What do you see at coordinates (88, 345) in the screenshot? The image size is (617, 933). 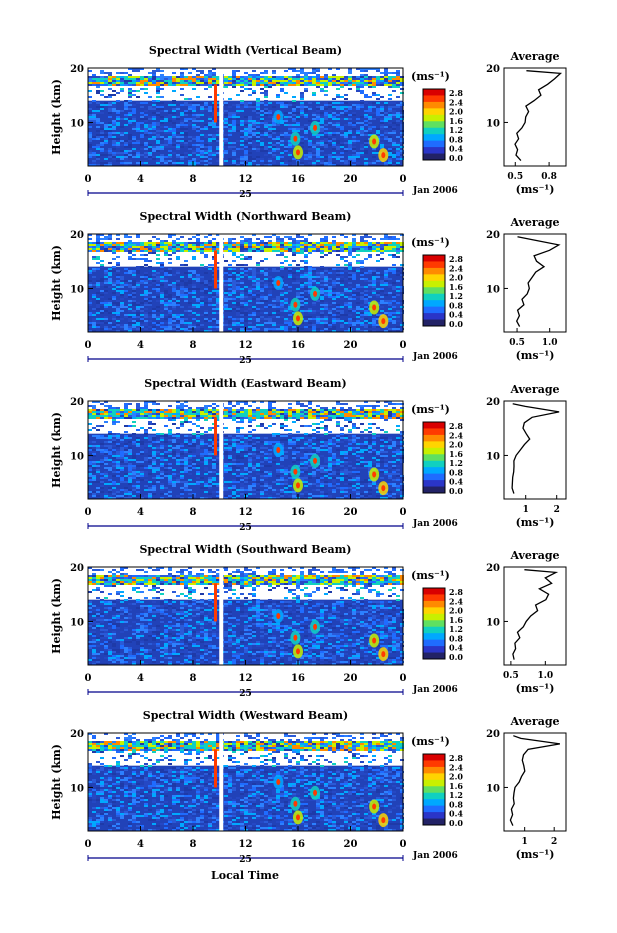 I see `x-tick-label: 0` at bounding box center [88, 345].